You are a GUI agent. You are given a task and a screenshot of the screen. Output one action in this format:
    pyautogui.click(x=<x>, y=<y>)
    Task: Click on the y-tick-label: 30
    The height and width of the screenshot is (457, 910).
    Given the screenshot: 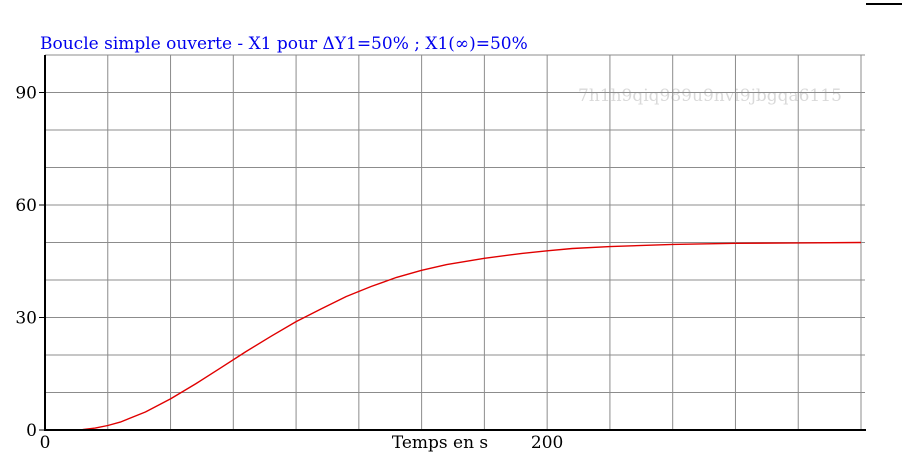 What is the action you would take?
    pyautogui.click(x=26, y=319)
    